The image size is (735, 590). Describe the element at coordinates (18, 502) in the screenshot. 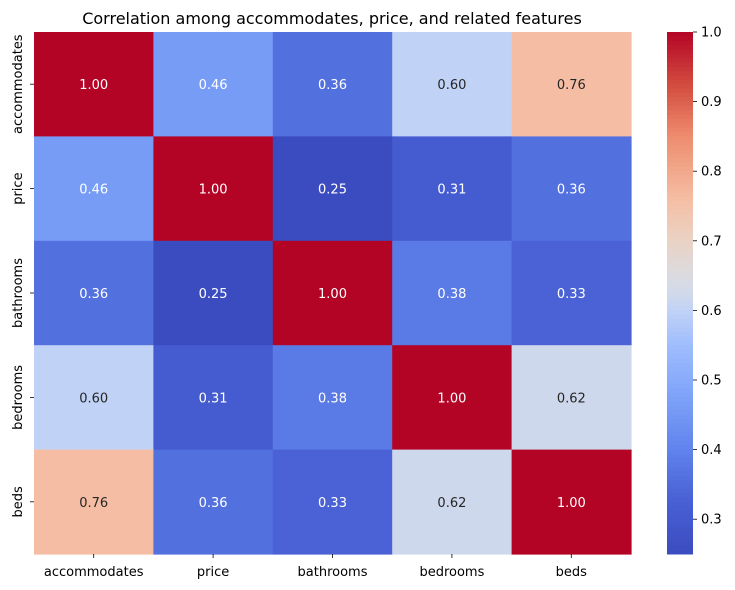

I see `y-tick-label-beds: beds` at that location.